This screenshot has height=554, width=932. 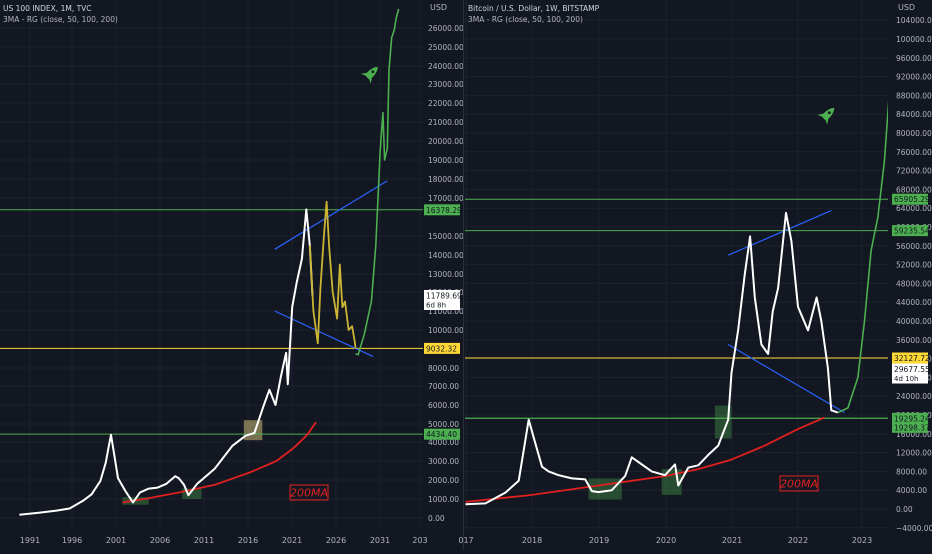 I want to click on x-tick-label: 1991, so click(x=30, y=540).